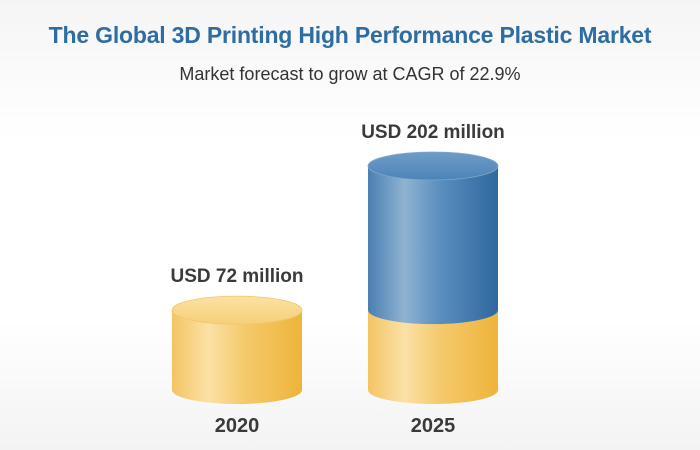  Describe the element at coordinates (433, 166) in the screenshot. I see `bar-top-cap-2025` at that location.